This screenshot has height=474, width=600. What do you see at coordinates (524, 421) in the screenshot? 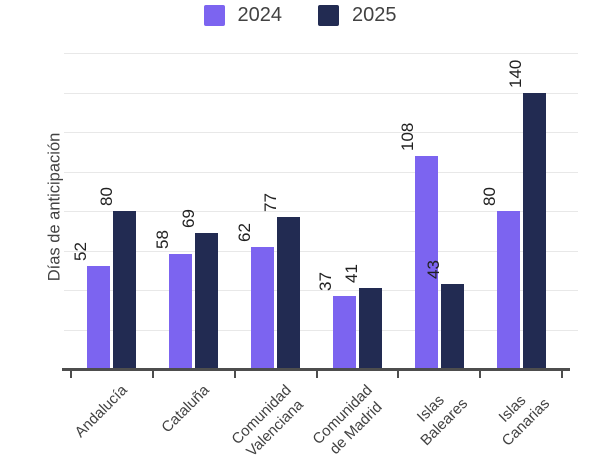
I see `x-tick-label-text-5: Islas Canarias` at bounding box center [524, 421].